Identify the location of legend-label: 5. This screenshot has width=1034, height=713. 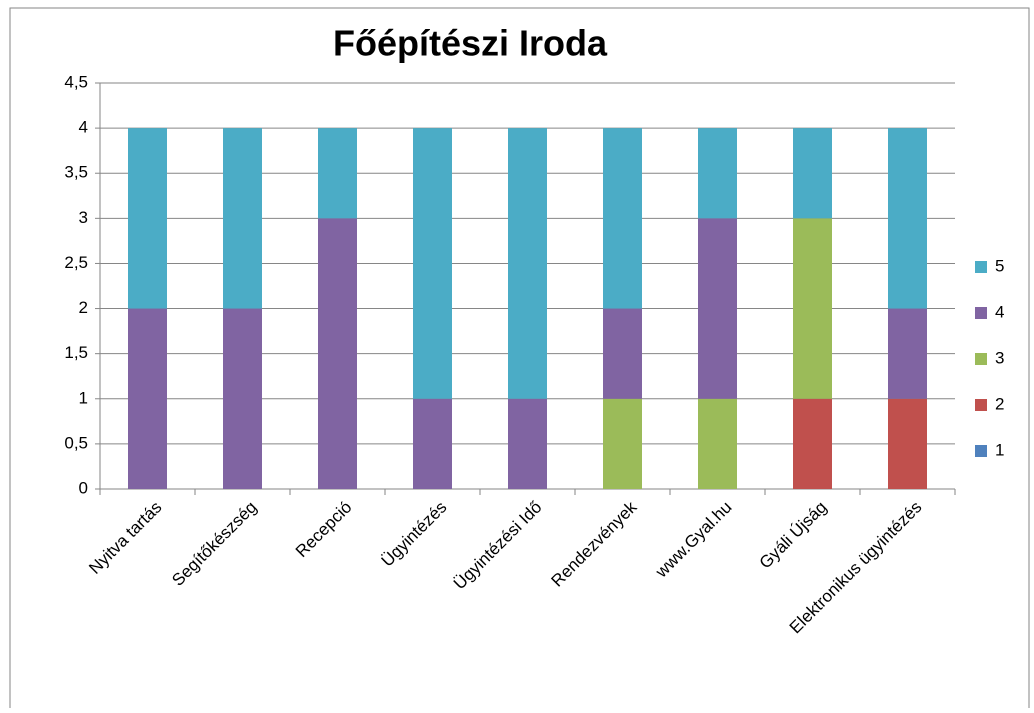
(999, 265).